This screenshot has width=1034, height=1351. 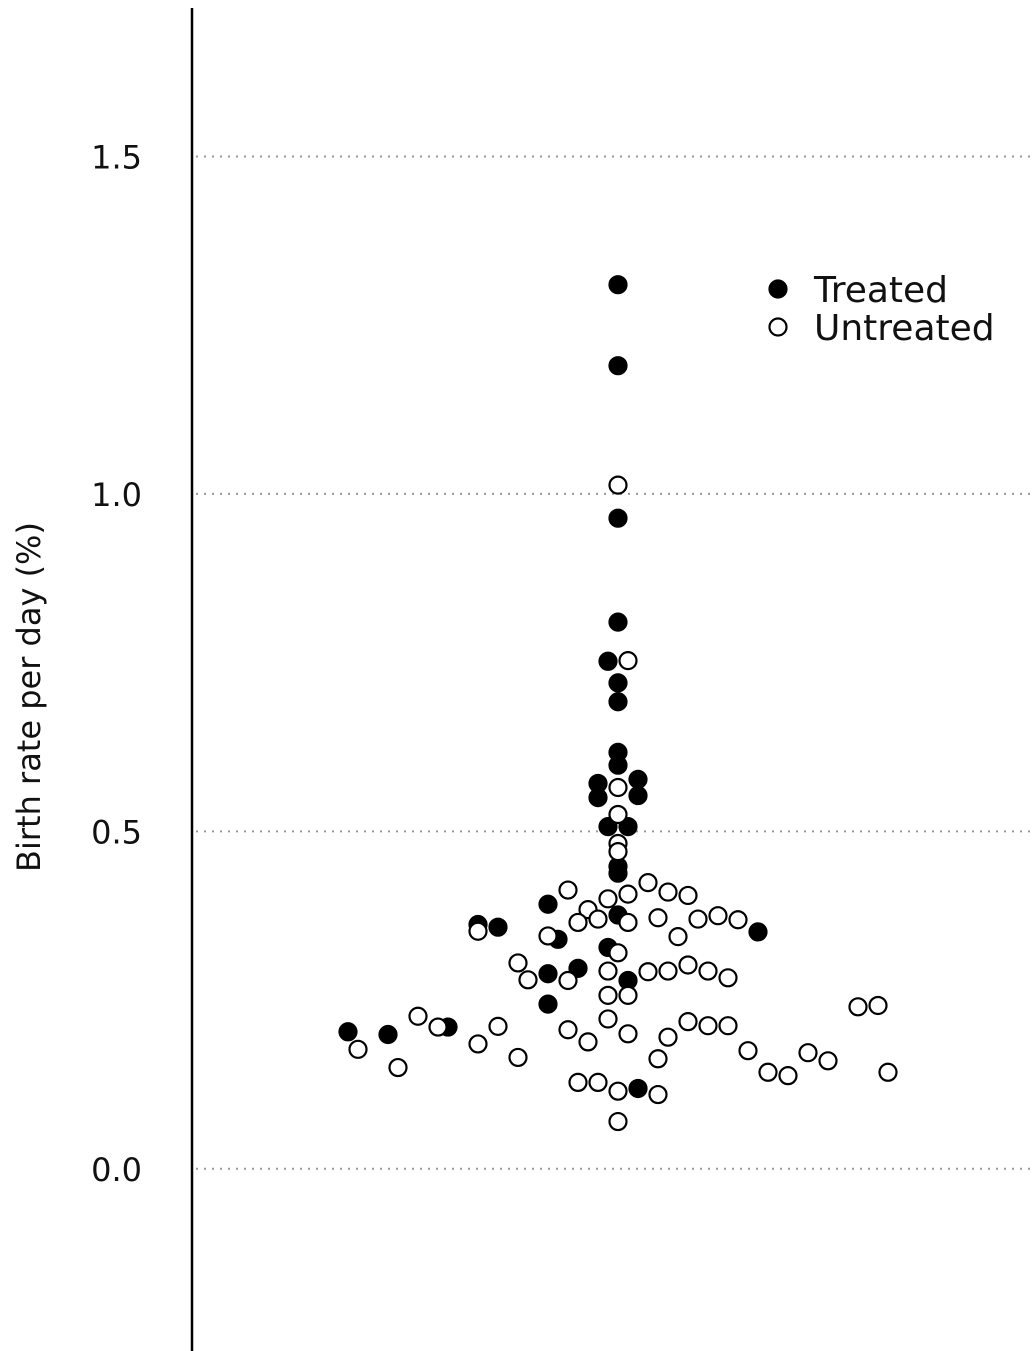 What do you see at coordinates (116, 495) in the screenshot?
I see `y-tick-label: 1.0` at bounding box center [116, 495].